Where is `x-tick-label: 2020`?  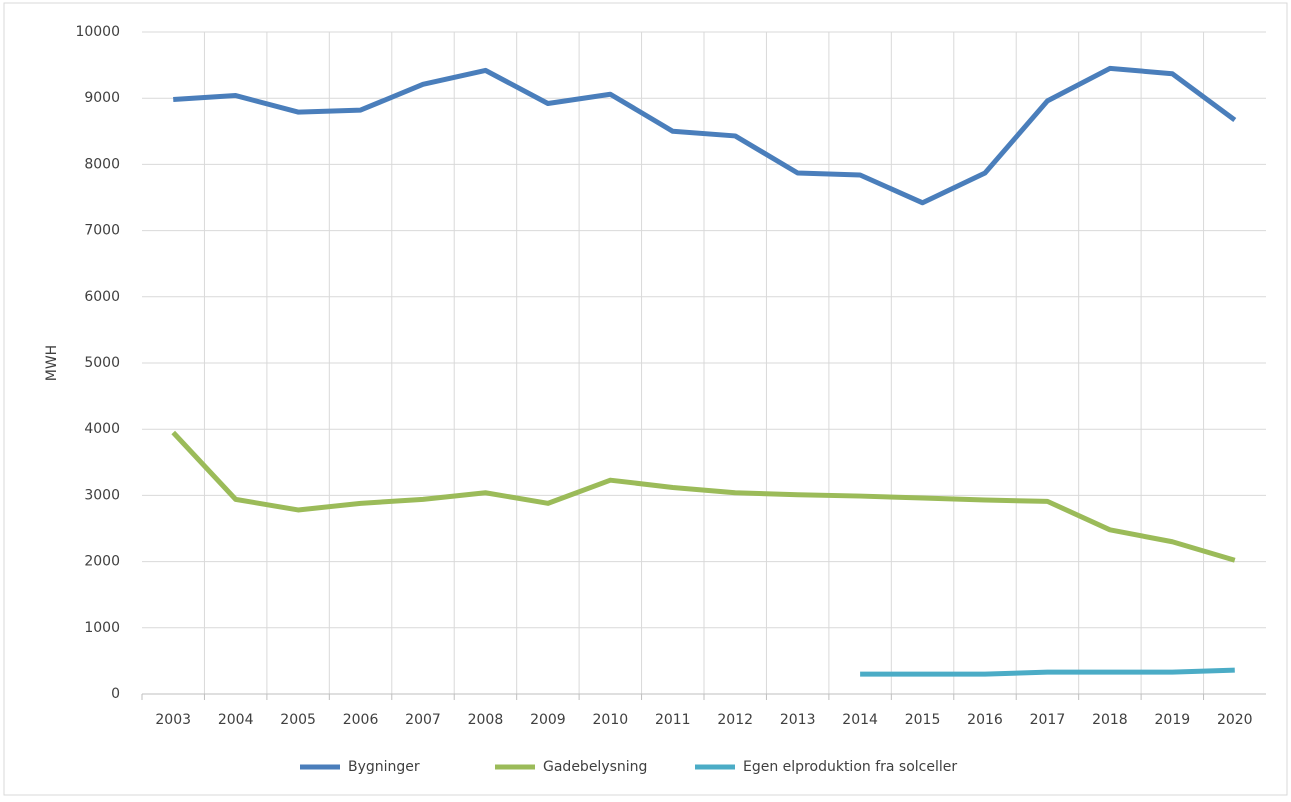 x-tick-label: 2020 is located at coordinates (1235, 720).